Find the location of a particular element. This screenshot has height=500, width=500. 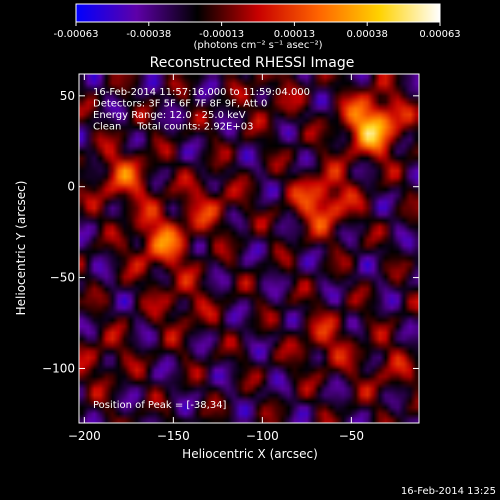

chart-title: Reconstructed RHESSI Image is located at coordinates (252, 63).